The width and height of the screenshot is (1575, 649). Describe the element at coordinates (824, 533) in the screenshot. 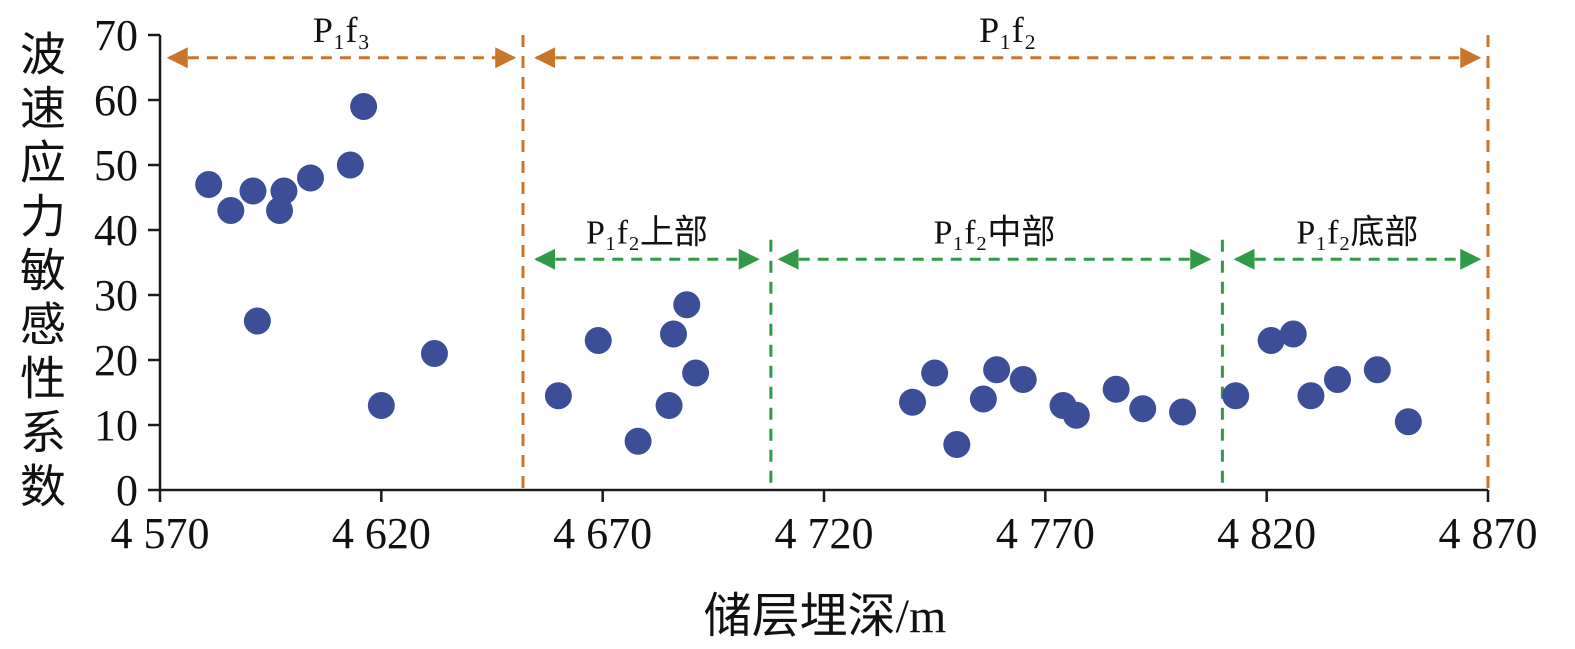

I see `x-tick-label: 4 720` at that location.